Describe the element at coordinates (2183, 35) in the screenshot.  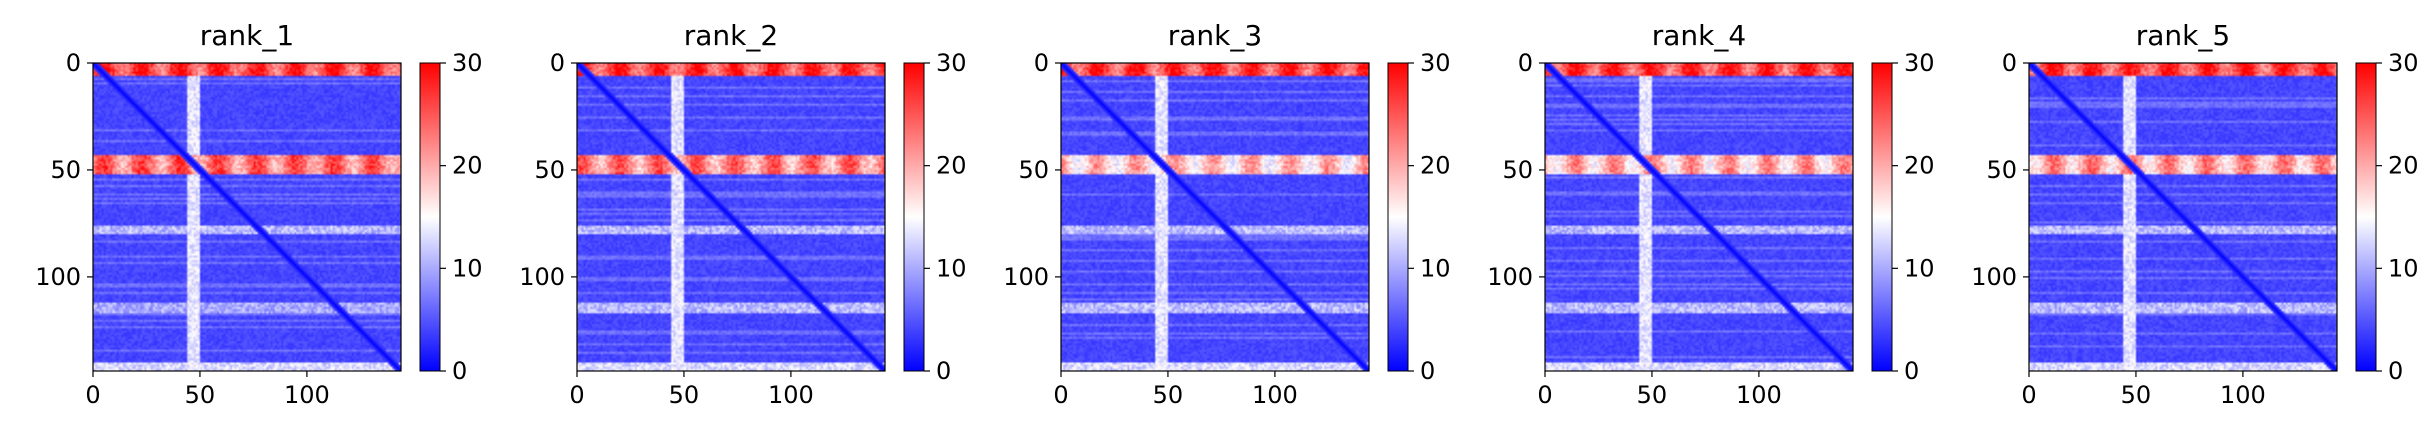
I see `panel-title: rank_5` at that location.